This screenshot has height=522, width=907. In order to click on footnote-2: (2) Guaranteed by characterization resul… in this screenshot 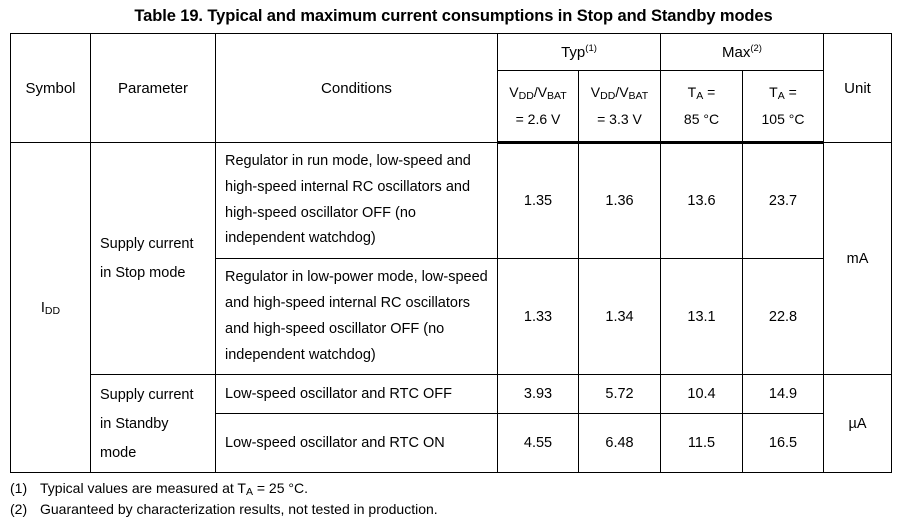, I will do `click(445, 509)`.